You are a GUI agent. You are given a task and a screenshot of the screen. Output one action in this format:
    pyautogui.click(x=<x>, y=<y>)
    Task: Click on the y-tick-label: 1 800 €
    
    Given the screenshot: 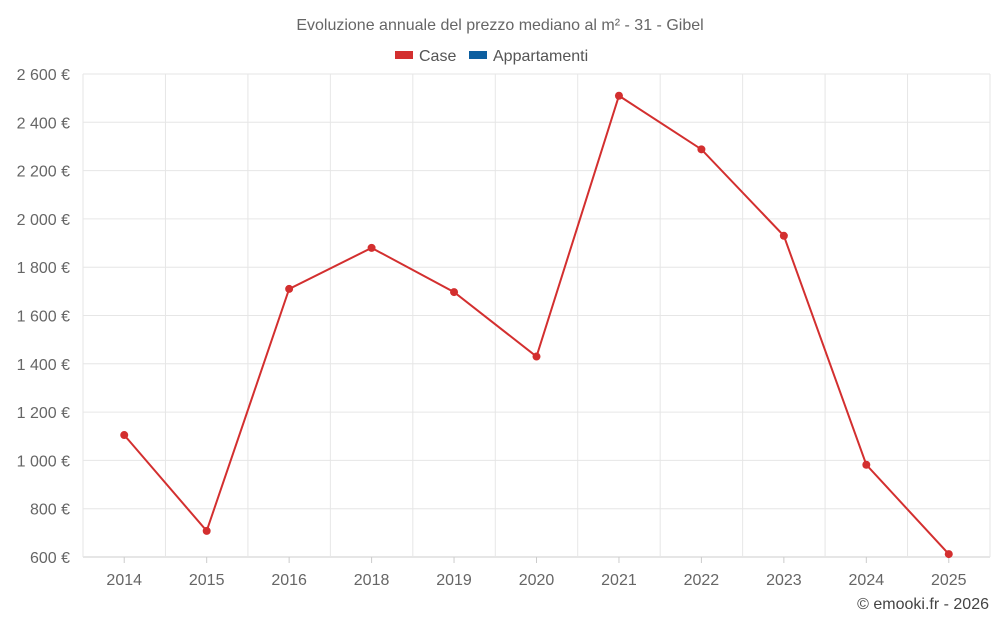 What is the action you would take?
    pyautogui.click(x=43, y=268)
    